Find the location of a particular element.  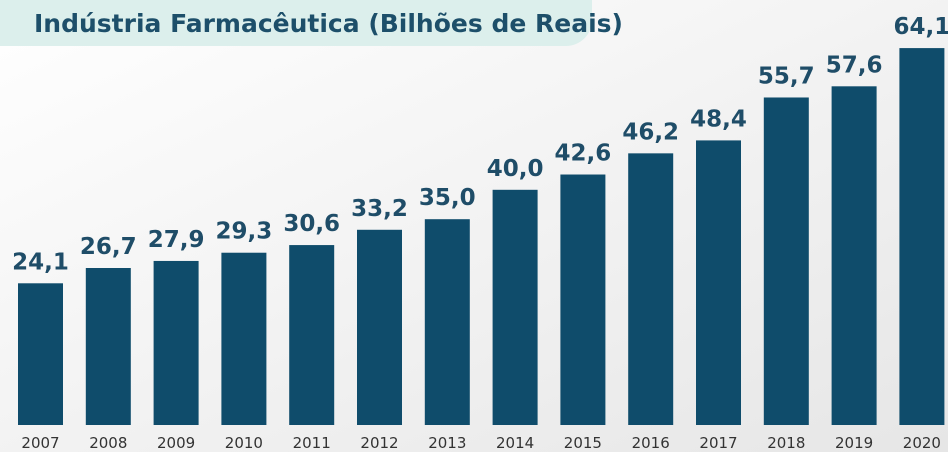

x-tick-label: 2020 is located at coordinates (922, 443).